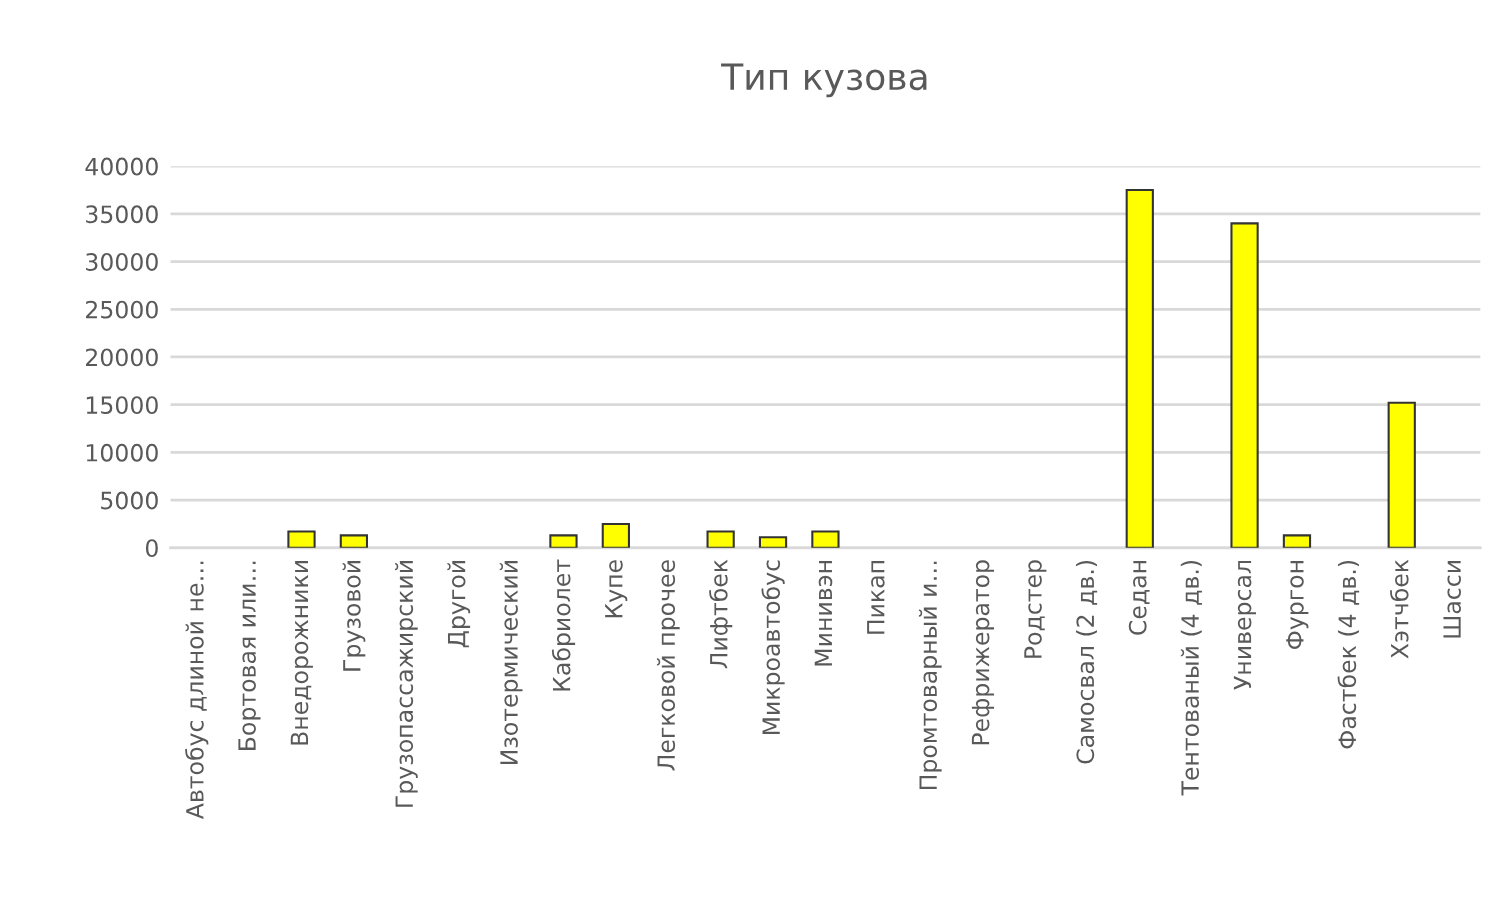 This screenshot has width=1509, height=913. I want to click on y-tick-label: 20000, so click(122, 357).